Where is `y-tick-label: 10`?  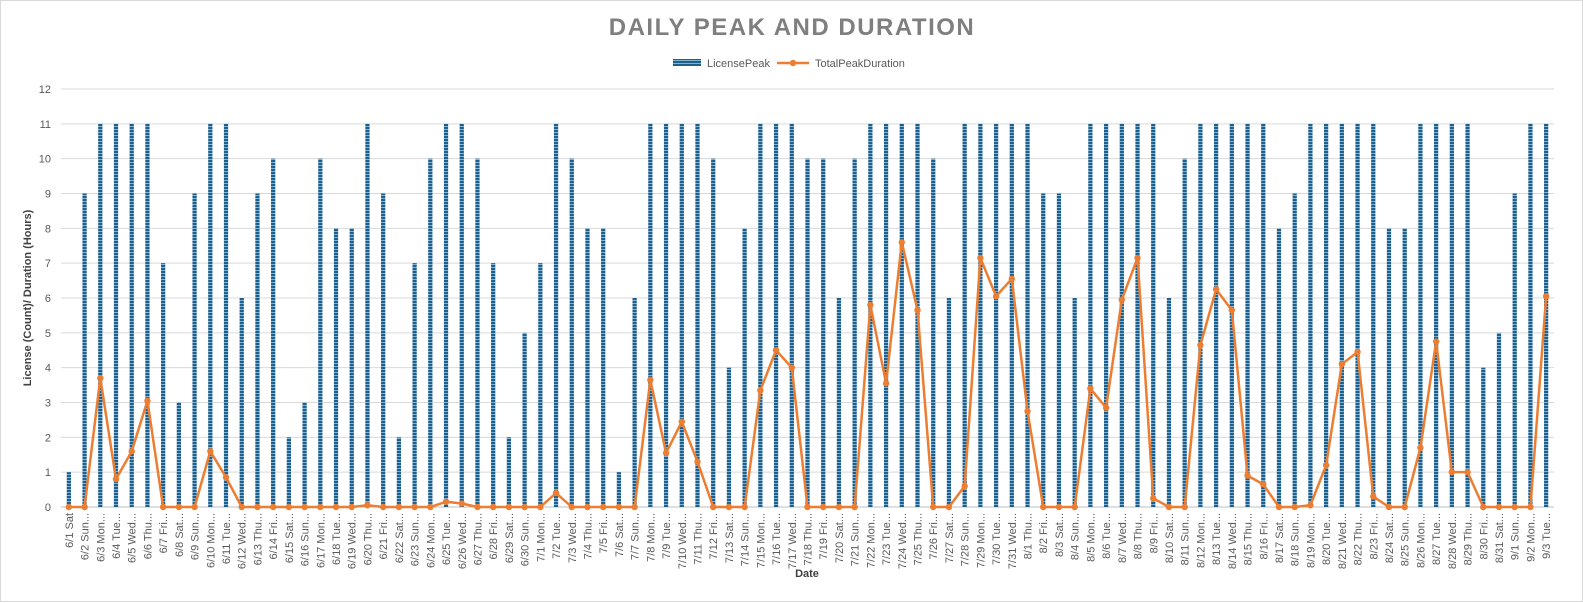
y-tick-label: 10 is located at coordinates (45, 160).